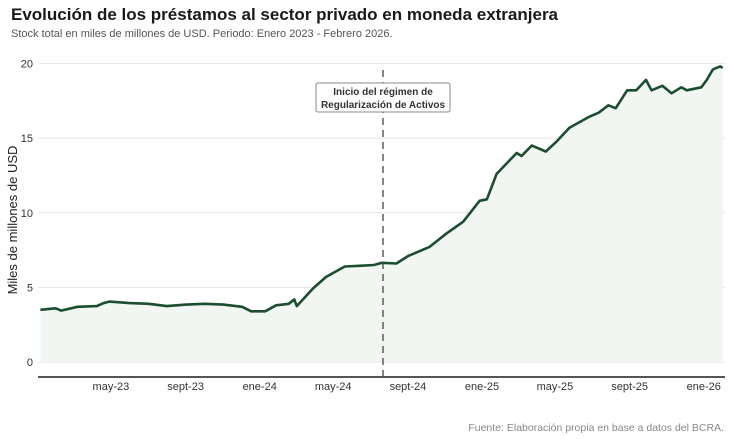 This screenshot has width=730, height=439. I want to click on y-tick-label: 5, so click(30, 288).